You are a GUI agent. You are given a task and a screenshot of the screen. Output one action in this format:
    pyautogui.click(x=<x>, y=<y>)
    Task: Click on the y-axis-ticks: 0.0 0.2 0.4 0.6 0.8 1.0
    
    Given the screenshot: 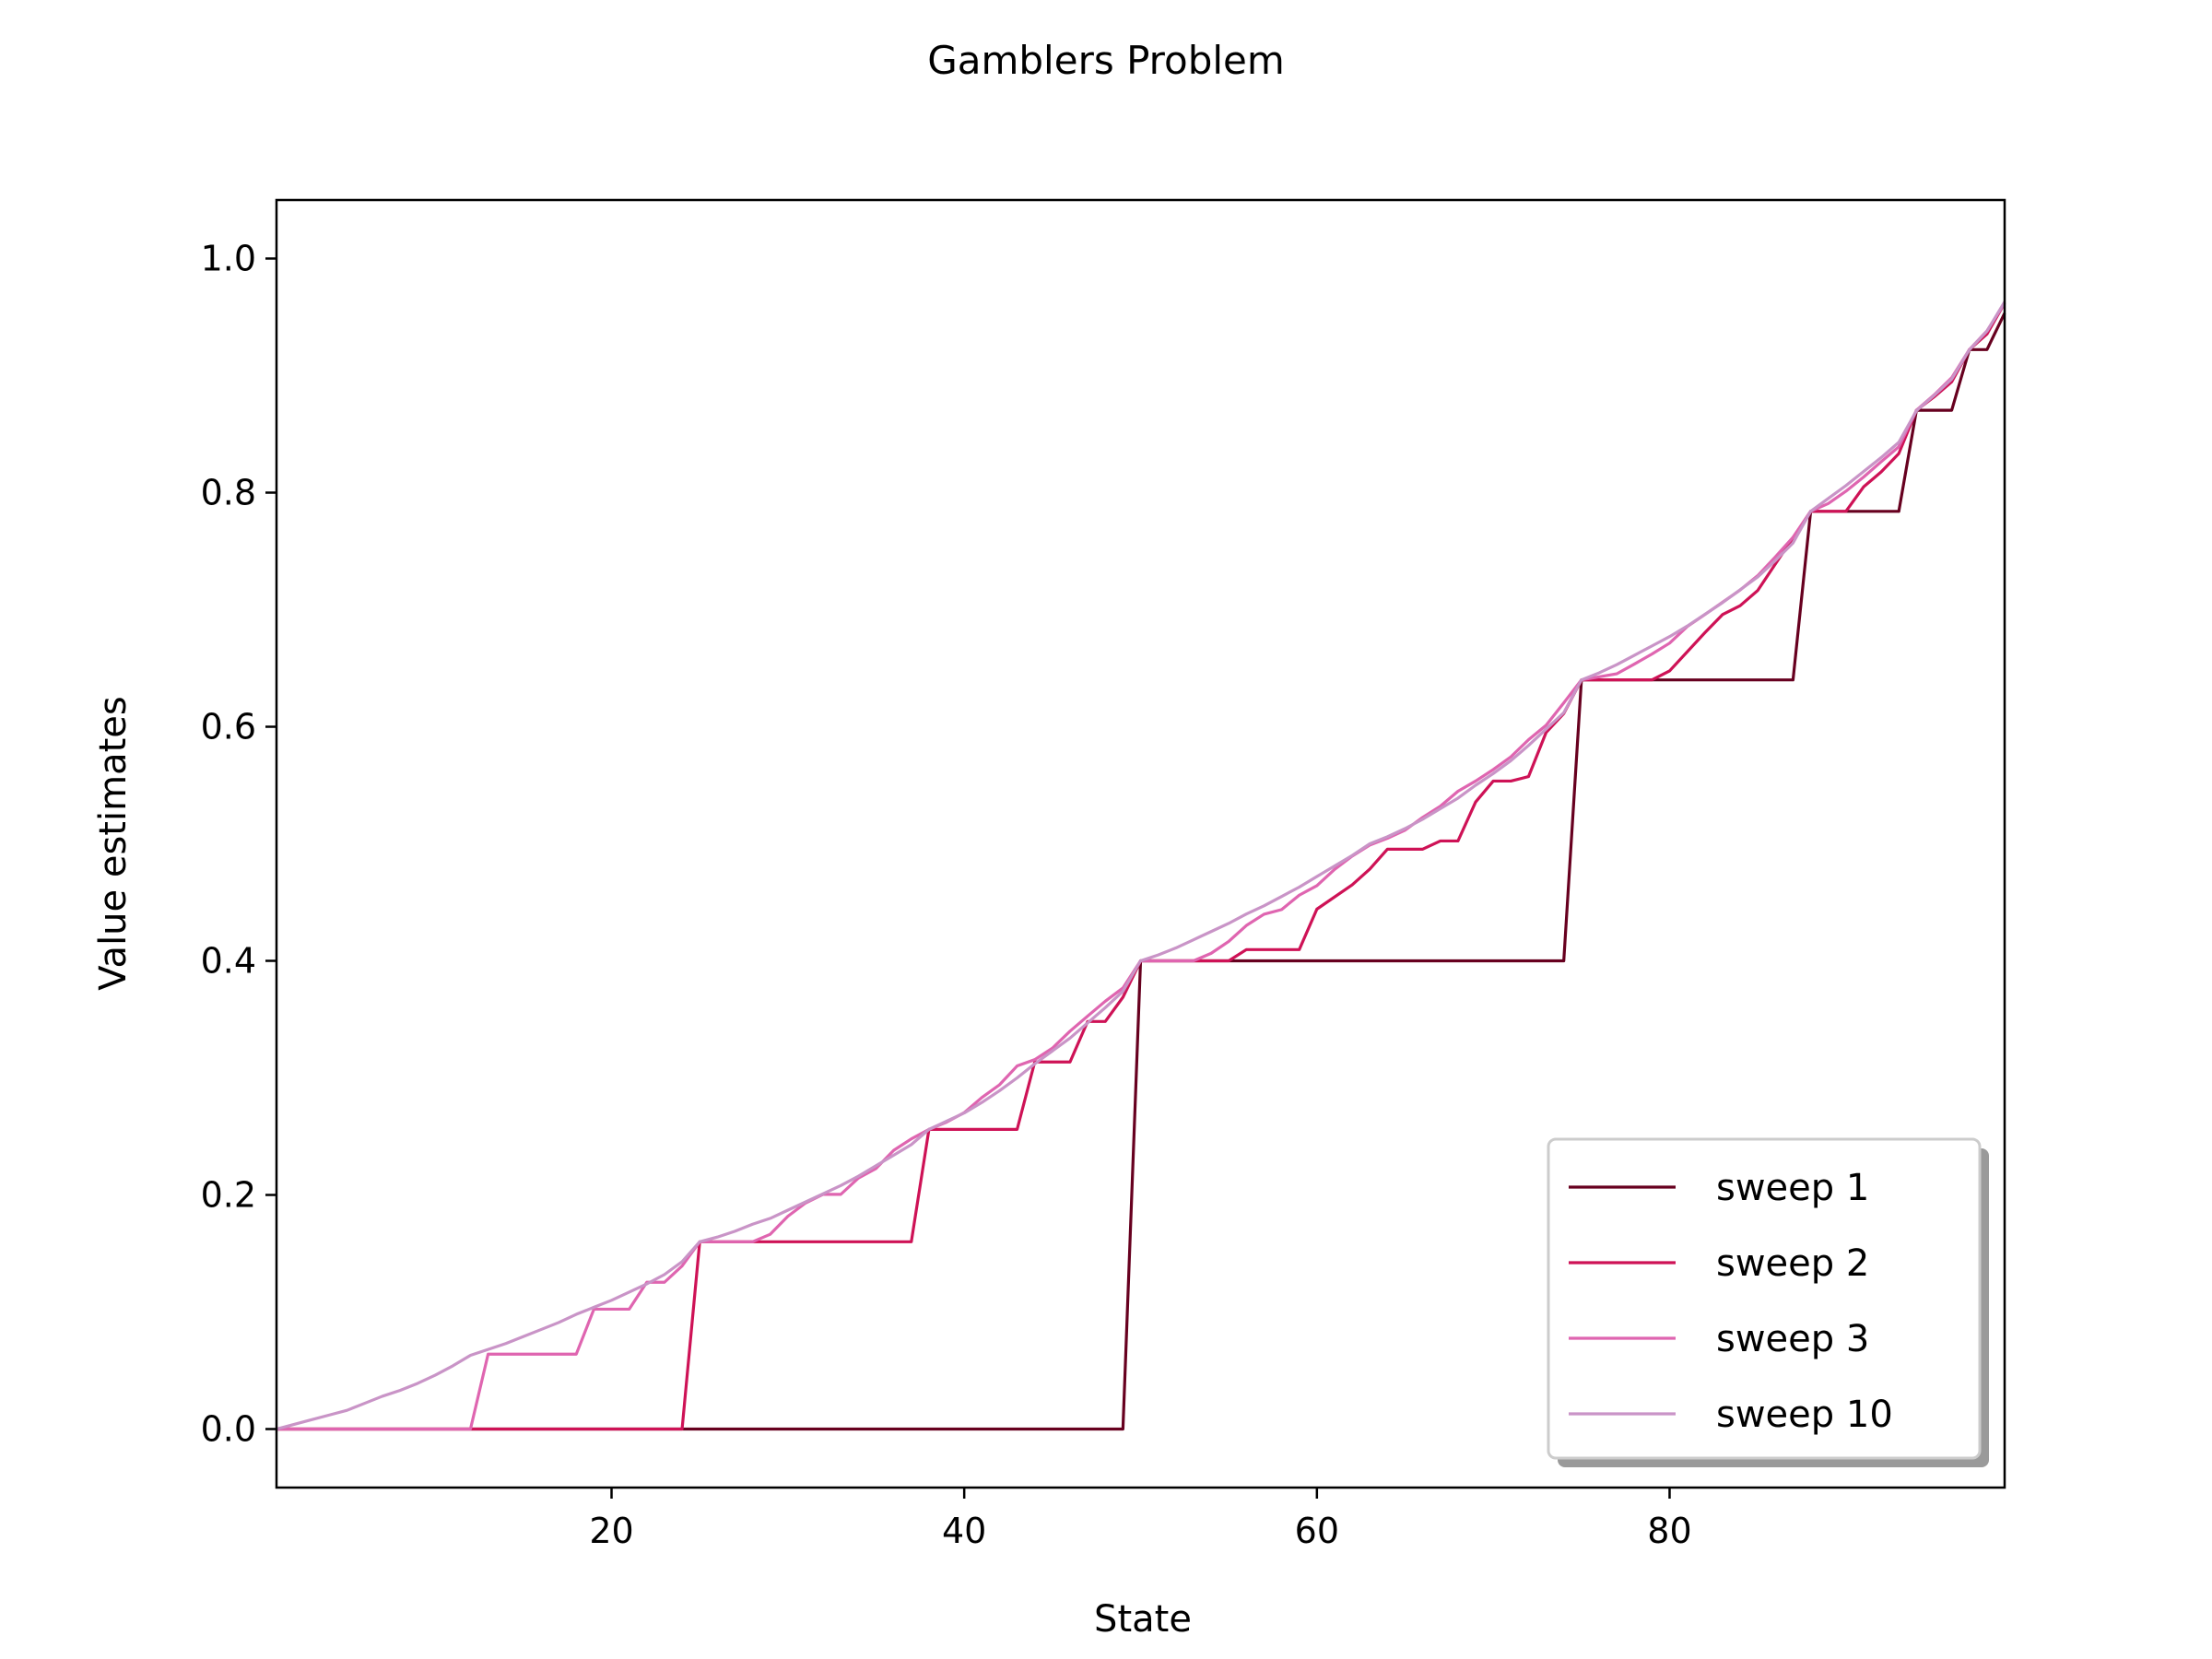 What is the action you would take?
    pyautogui.click(x=238, y=844)
    